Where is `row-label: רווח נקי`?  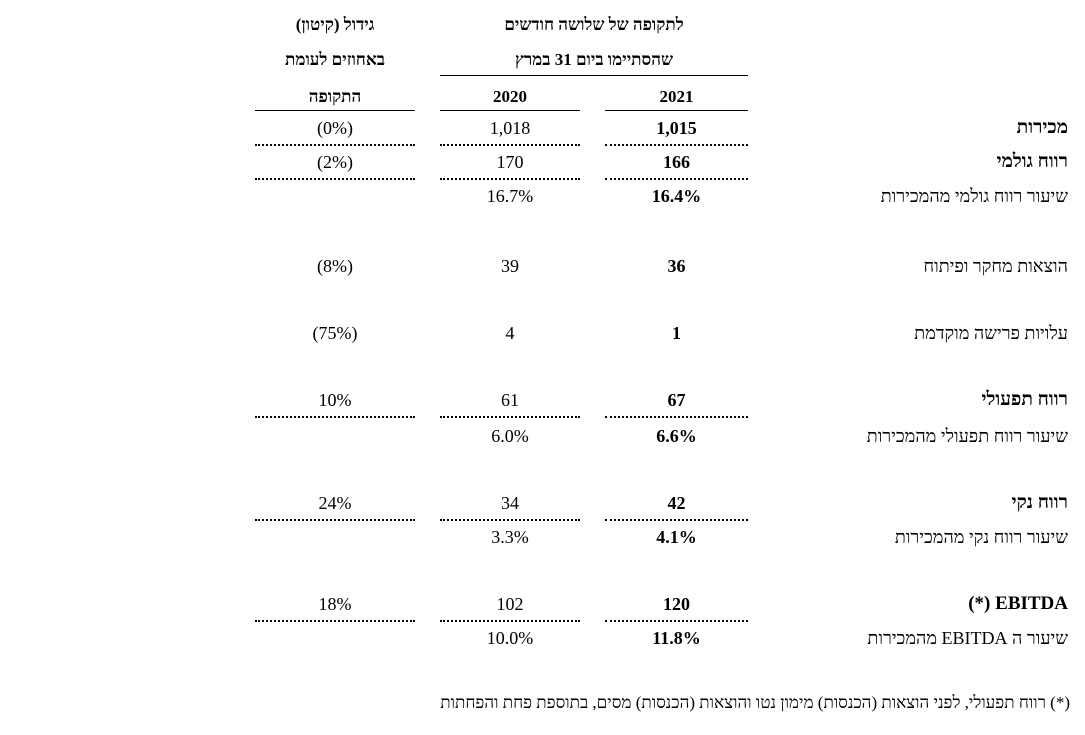
row-label: רווח נקי is located at coordinates (1039, 502).